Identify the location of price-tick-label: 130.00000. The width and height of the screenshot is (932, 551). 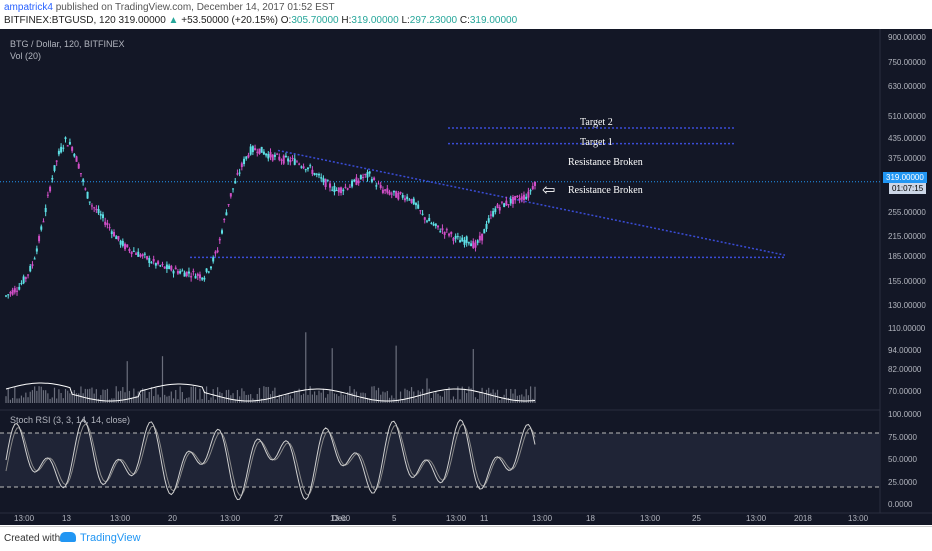
(907, 306).